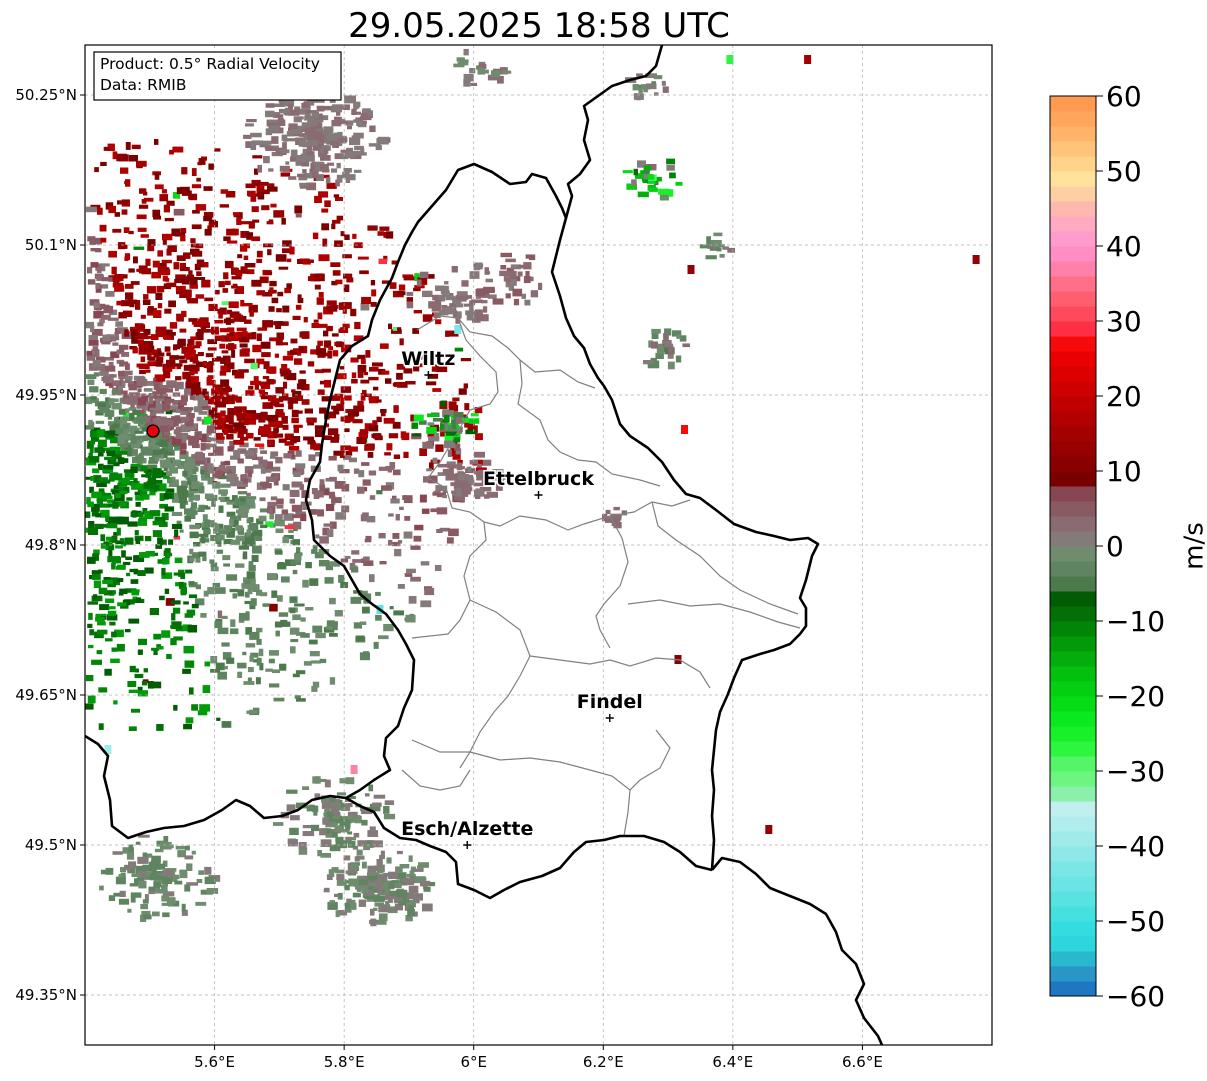 The width and height of the screenshot is (1207, 1081). What do you see at coordinates (1115, 546) in the screenshot?
I see `colorbar-tick-label: 0` at bounding box center [1115, 546].